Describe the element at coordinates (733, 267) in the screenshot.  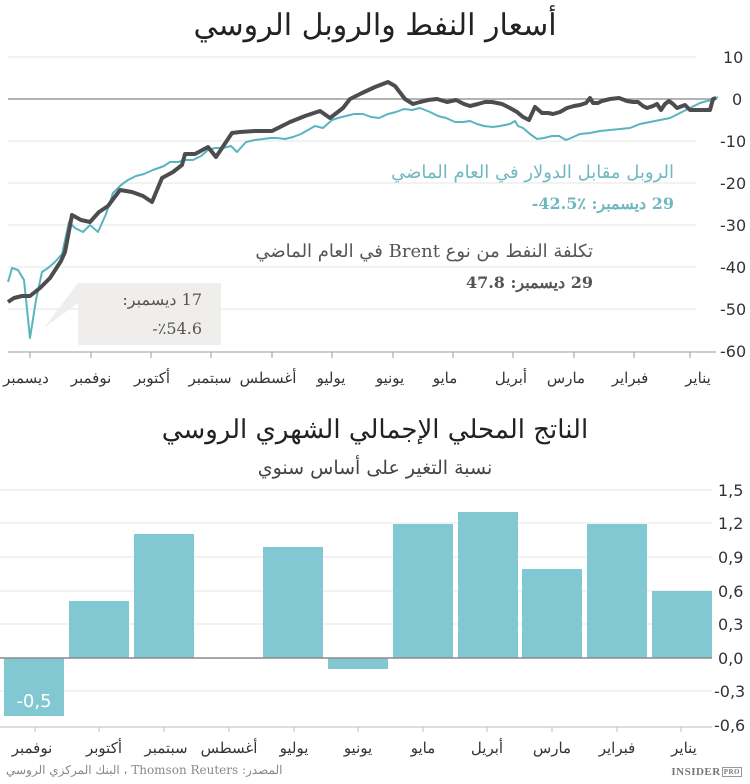
I see `svg-text: -40` at that location.